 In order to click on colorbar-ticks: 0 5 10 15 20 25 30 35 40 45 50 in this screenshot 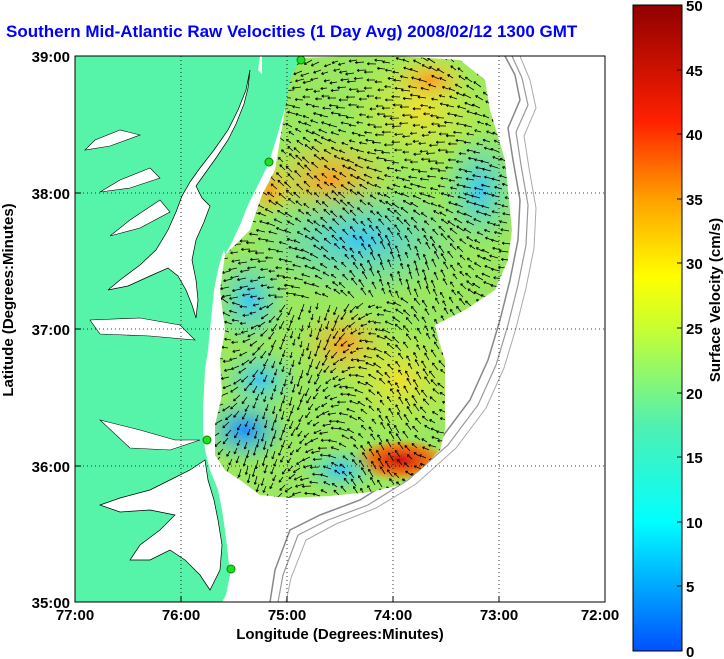, I will do `click(694, 329)`.